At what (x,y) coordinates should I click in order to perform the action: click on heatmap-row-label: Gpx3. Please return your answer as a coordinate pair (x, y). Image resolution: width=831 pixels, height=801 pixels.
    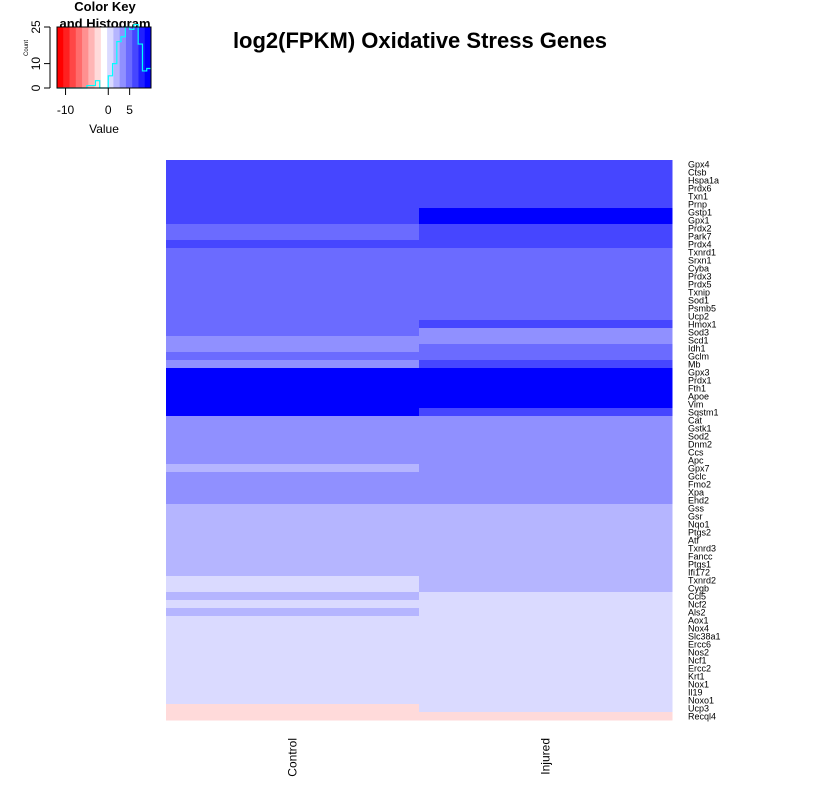
    Looking at the image, I should click on (699, 373).